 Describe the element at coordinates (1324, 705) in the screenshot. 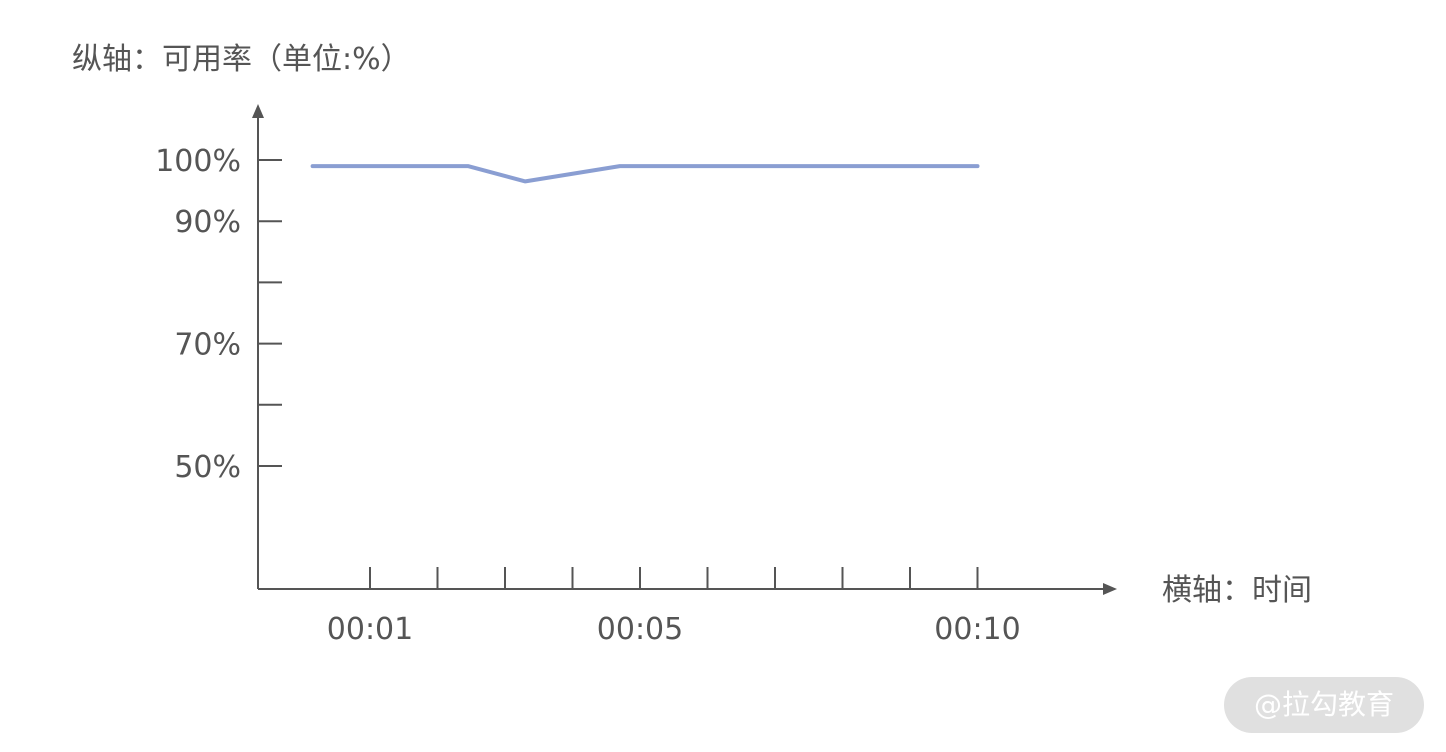

I see `watermark-badge: @拉勾教育` at that location.